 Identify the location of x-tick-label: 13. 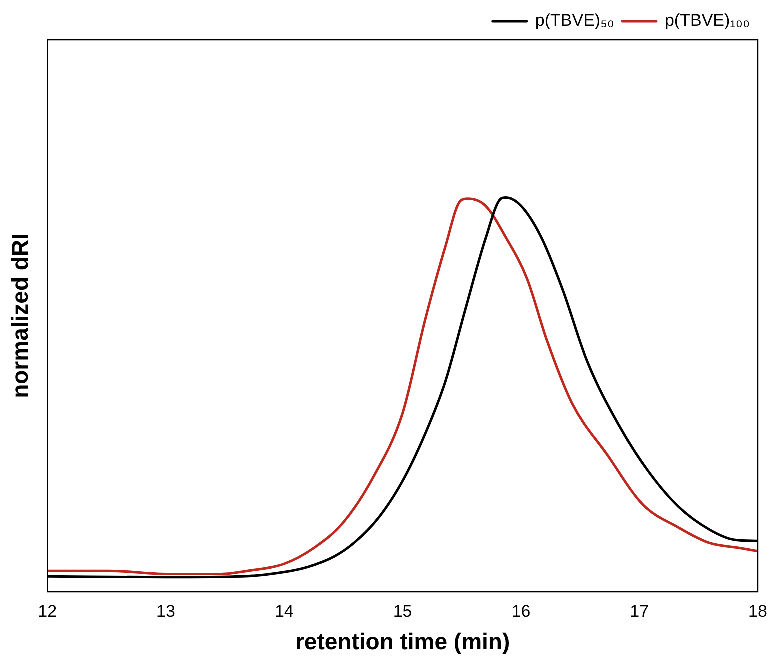
(166, 611).